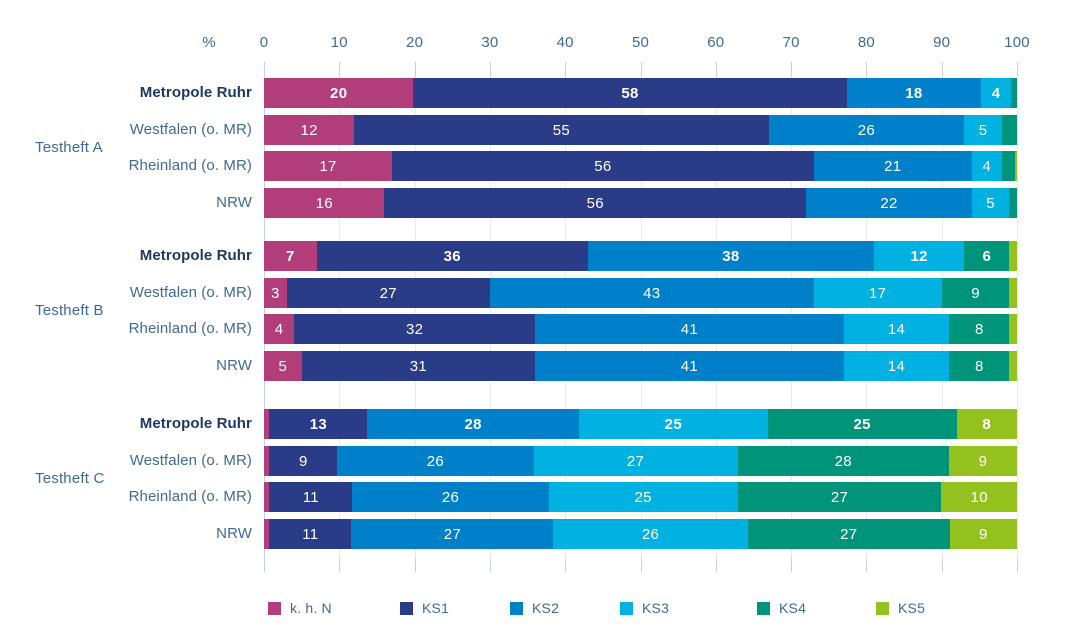  Describe the element at coordinates (987, 424) in the screenshot. I see `bar-value-label: 8` at that location.